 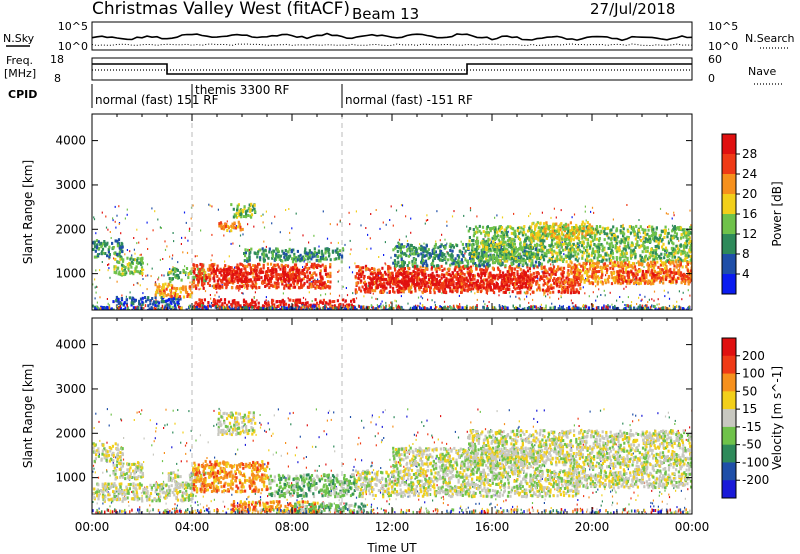 I want to click on cpid-segment-label: normal (fast) 151 RF, so click(x=157, y=100).